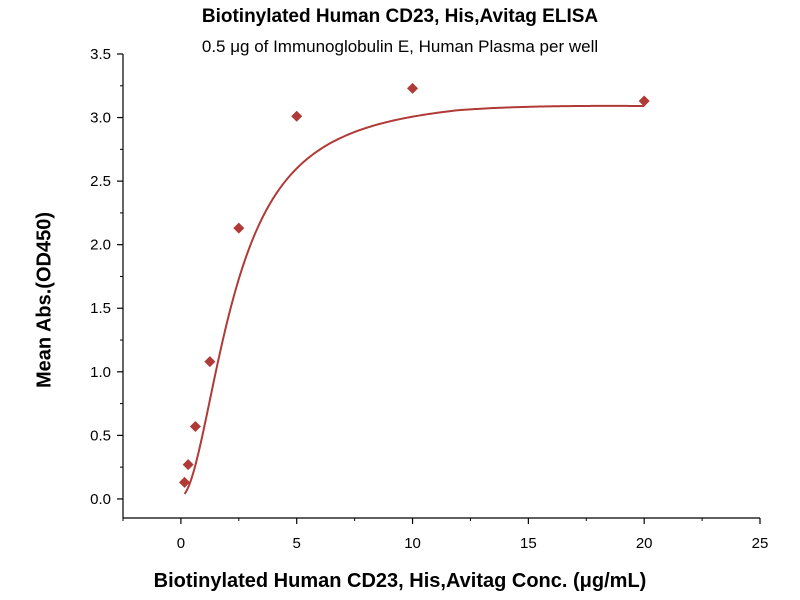 This screenshot has width=800, height=600. I want to click on x-tick-label: 10, so click(412, 543).